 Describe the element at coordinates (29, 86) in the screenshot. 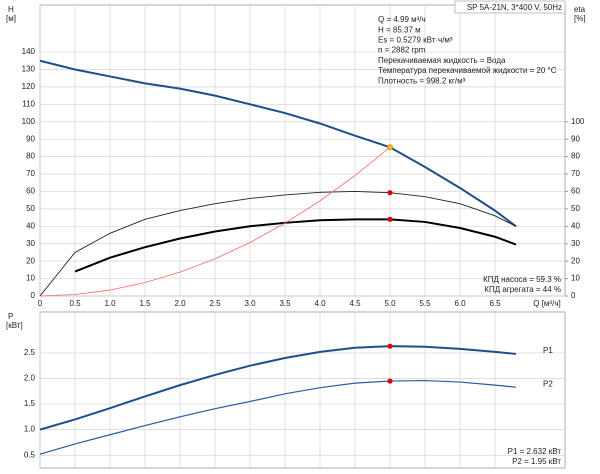

I see `y-tick-label: 120` at that location.